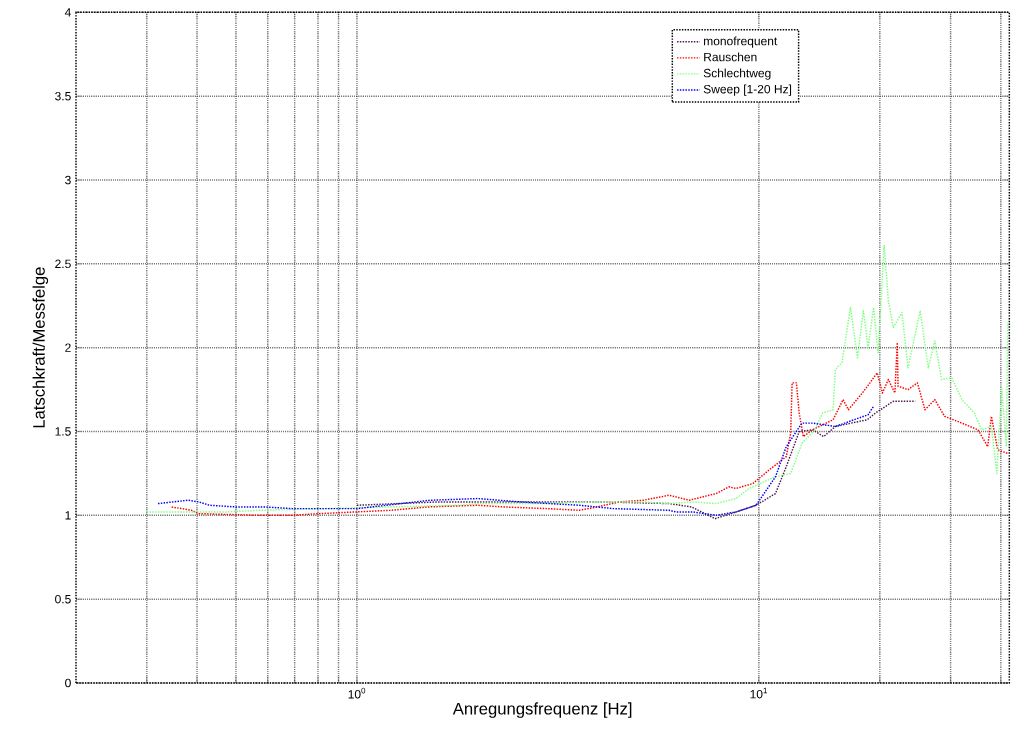  I want to click on y-tick-label: 4, so click(67, 12).